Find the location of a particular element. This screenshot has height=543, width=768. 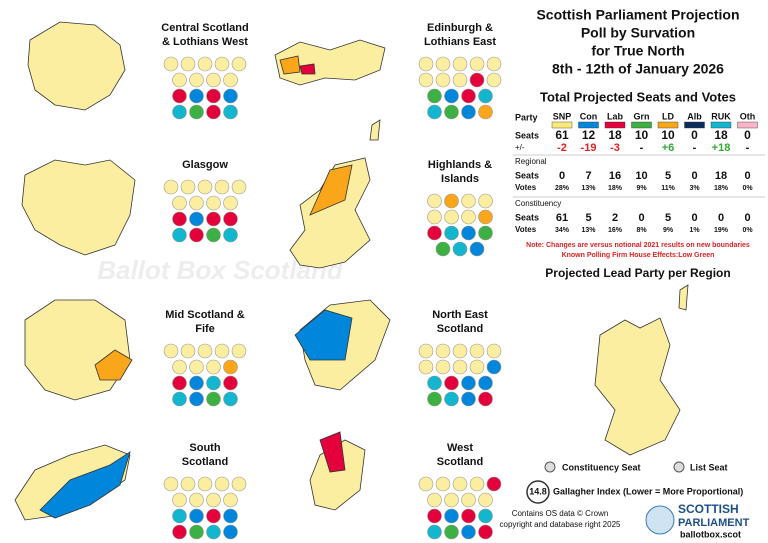

party-name: Oth is located at coordinates (748, 116).